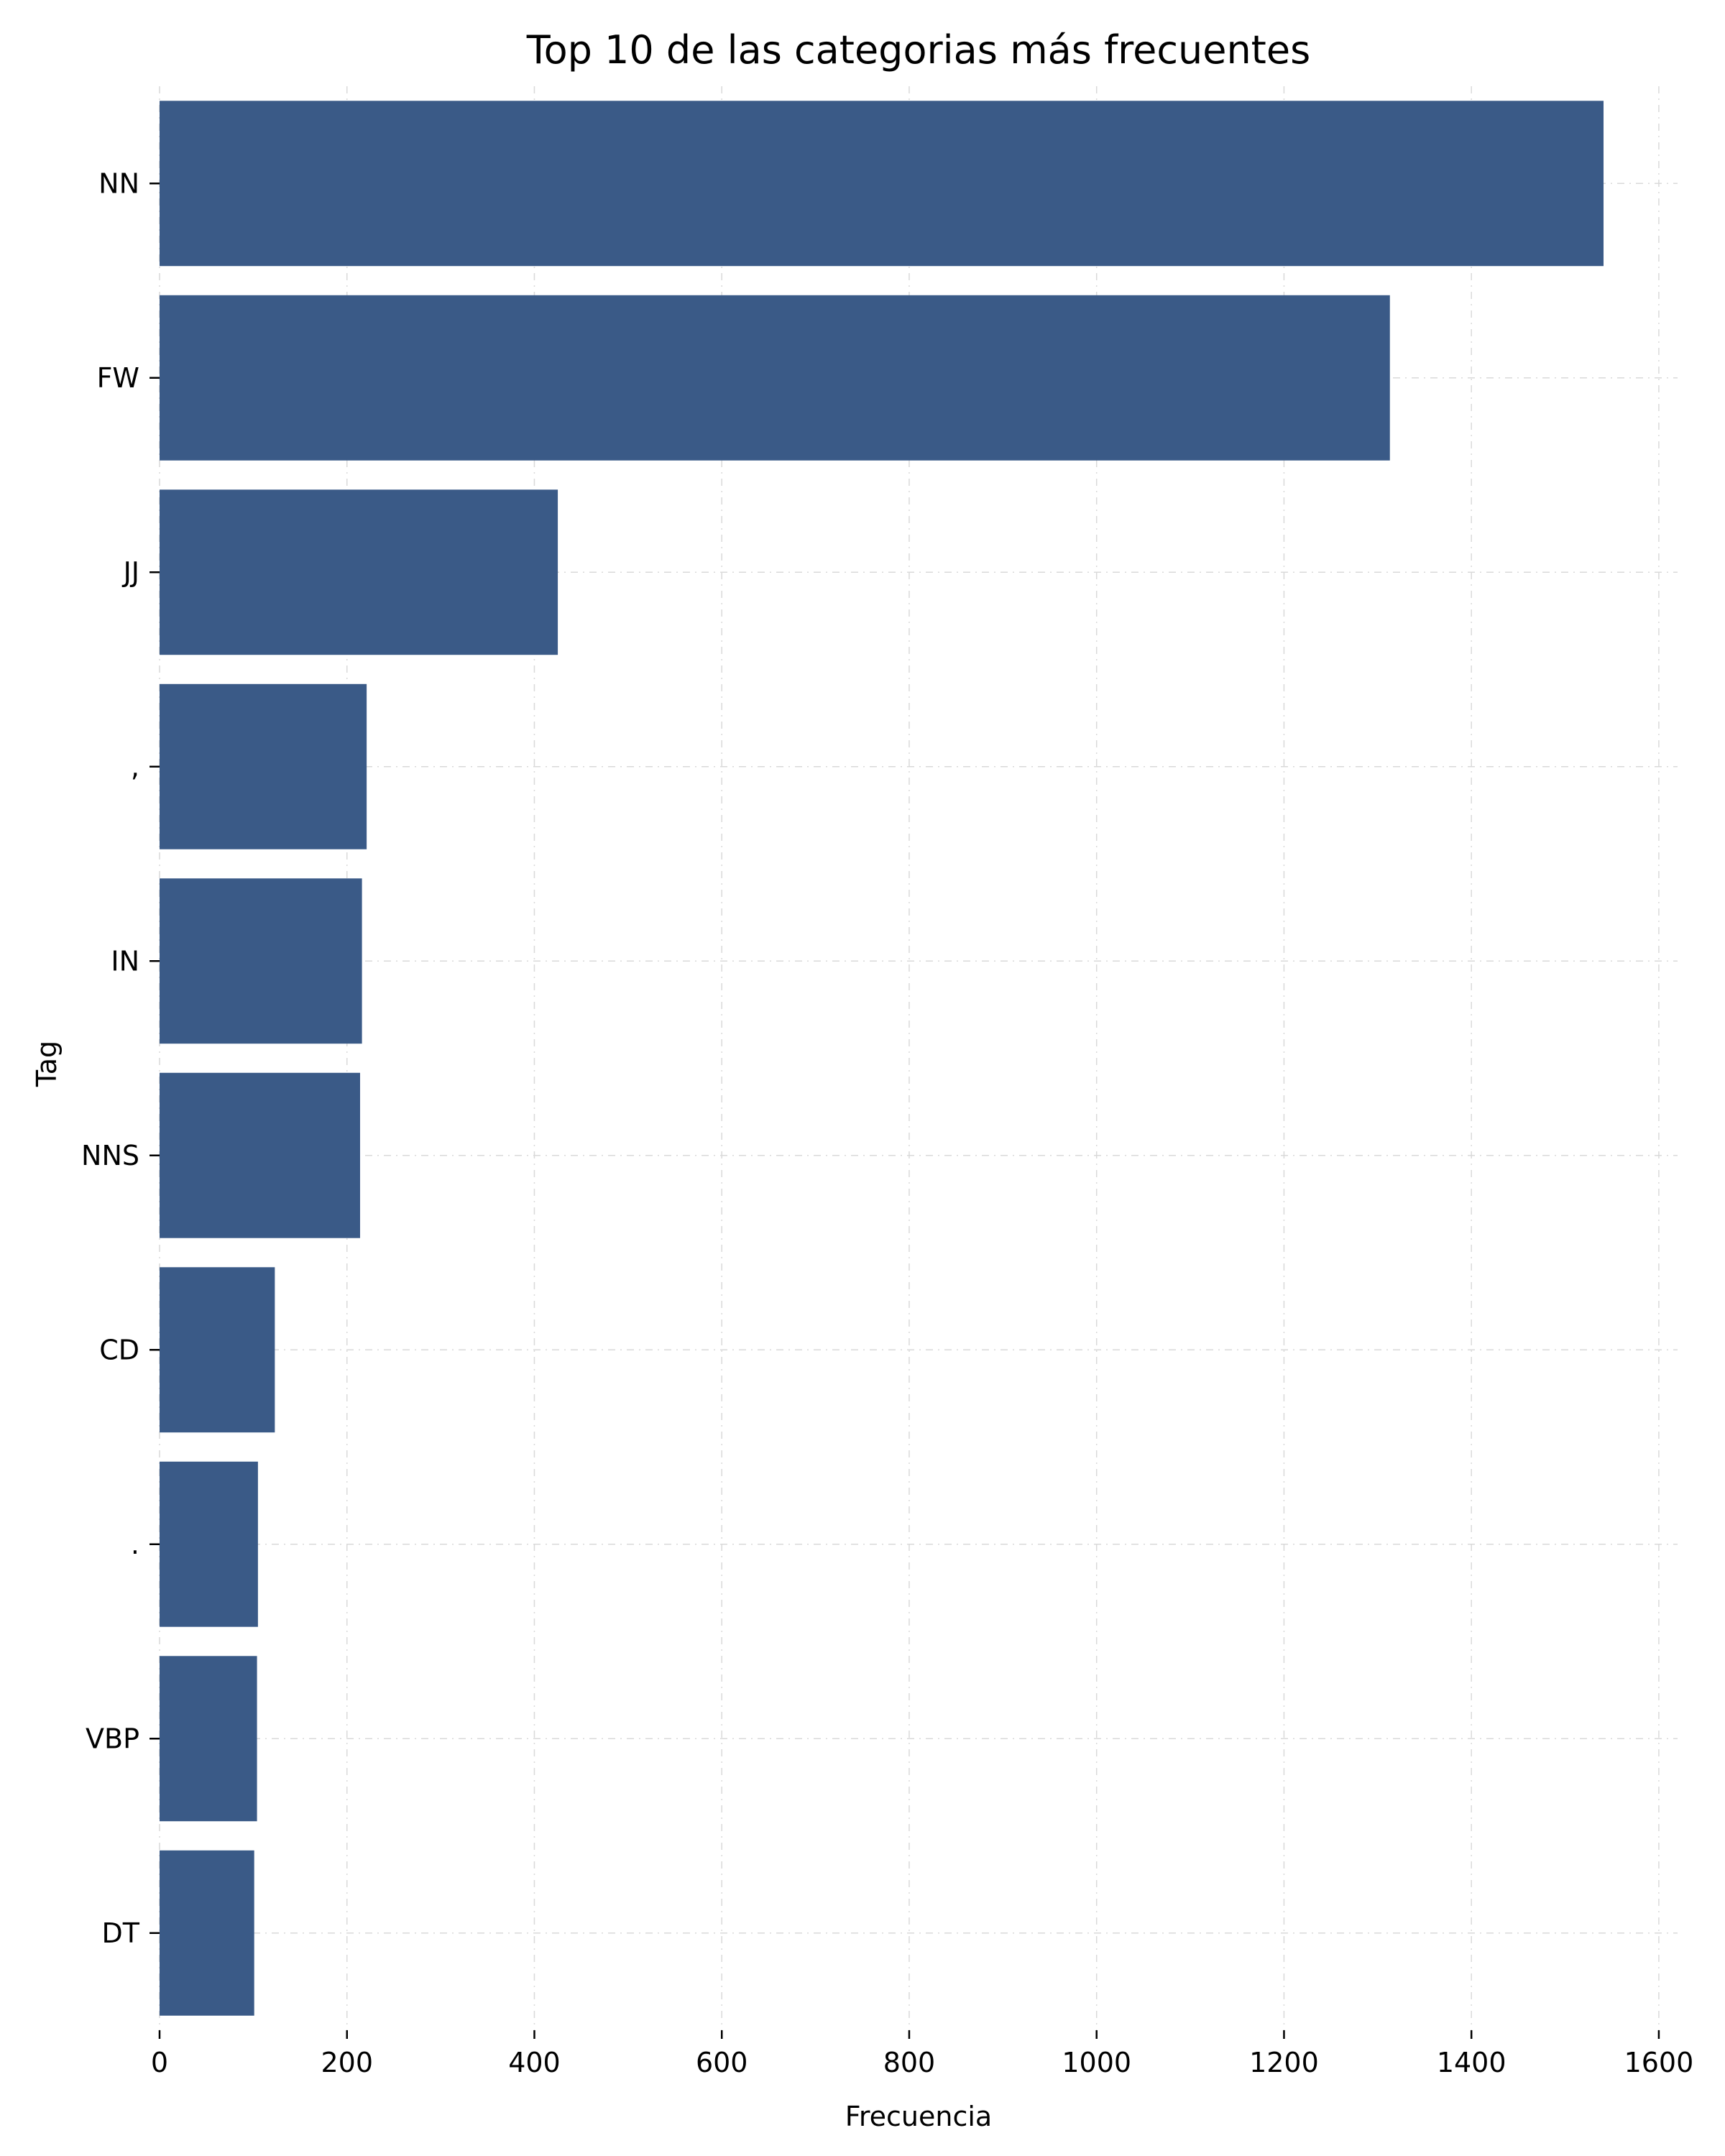 The width and height of the screenshot is (1725, 2156). What do you see at coordinates (120, 1058) in the screenshot?
I see `y-axis-ticks: NN FW JJ, IN NNS CD. VBP DT` at bounding box center [120, 1058].